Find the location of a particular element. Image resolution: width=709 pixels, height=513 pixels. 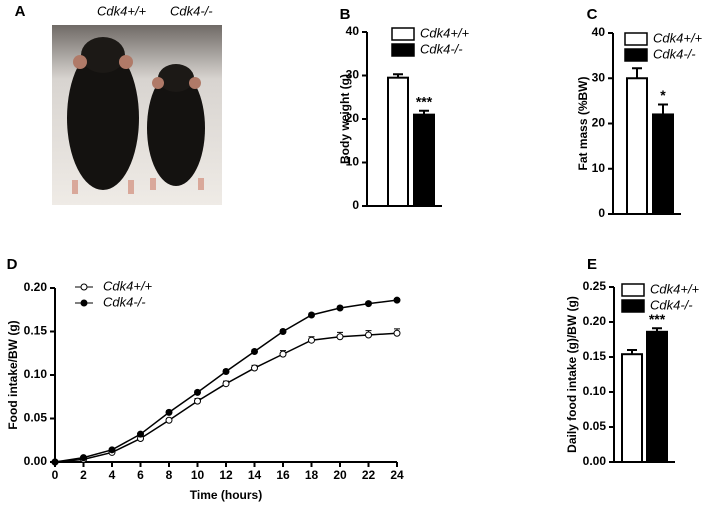

x-axis-label: Time (hours) is located at coordinates (226, 495).